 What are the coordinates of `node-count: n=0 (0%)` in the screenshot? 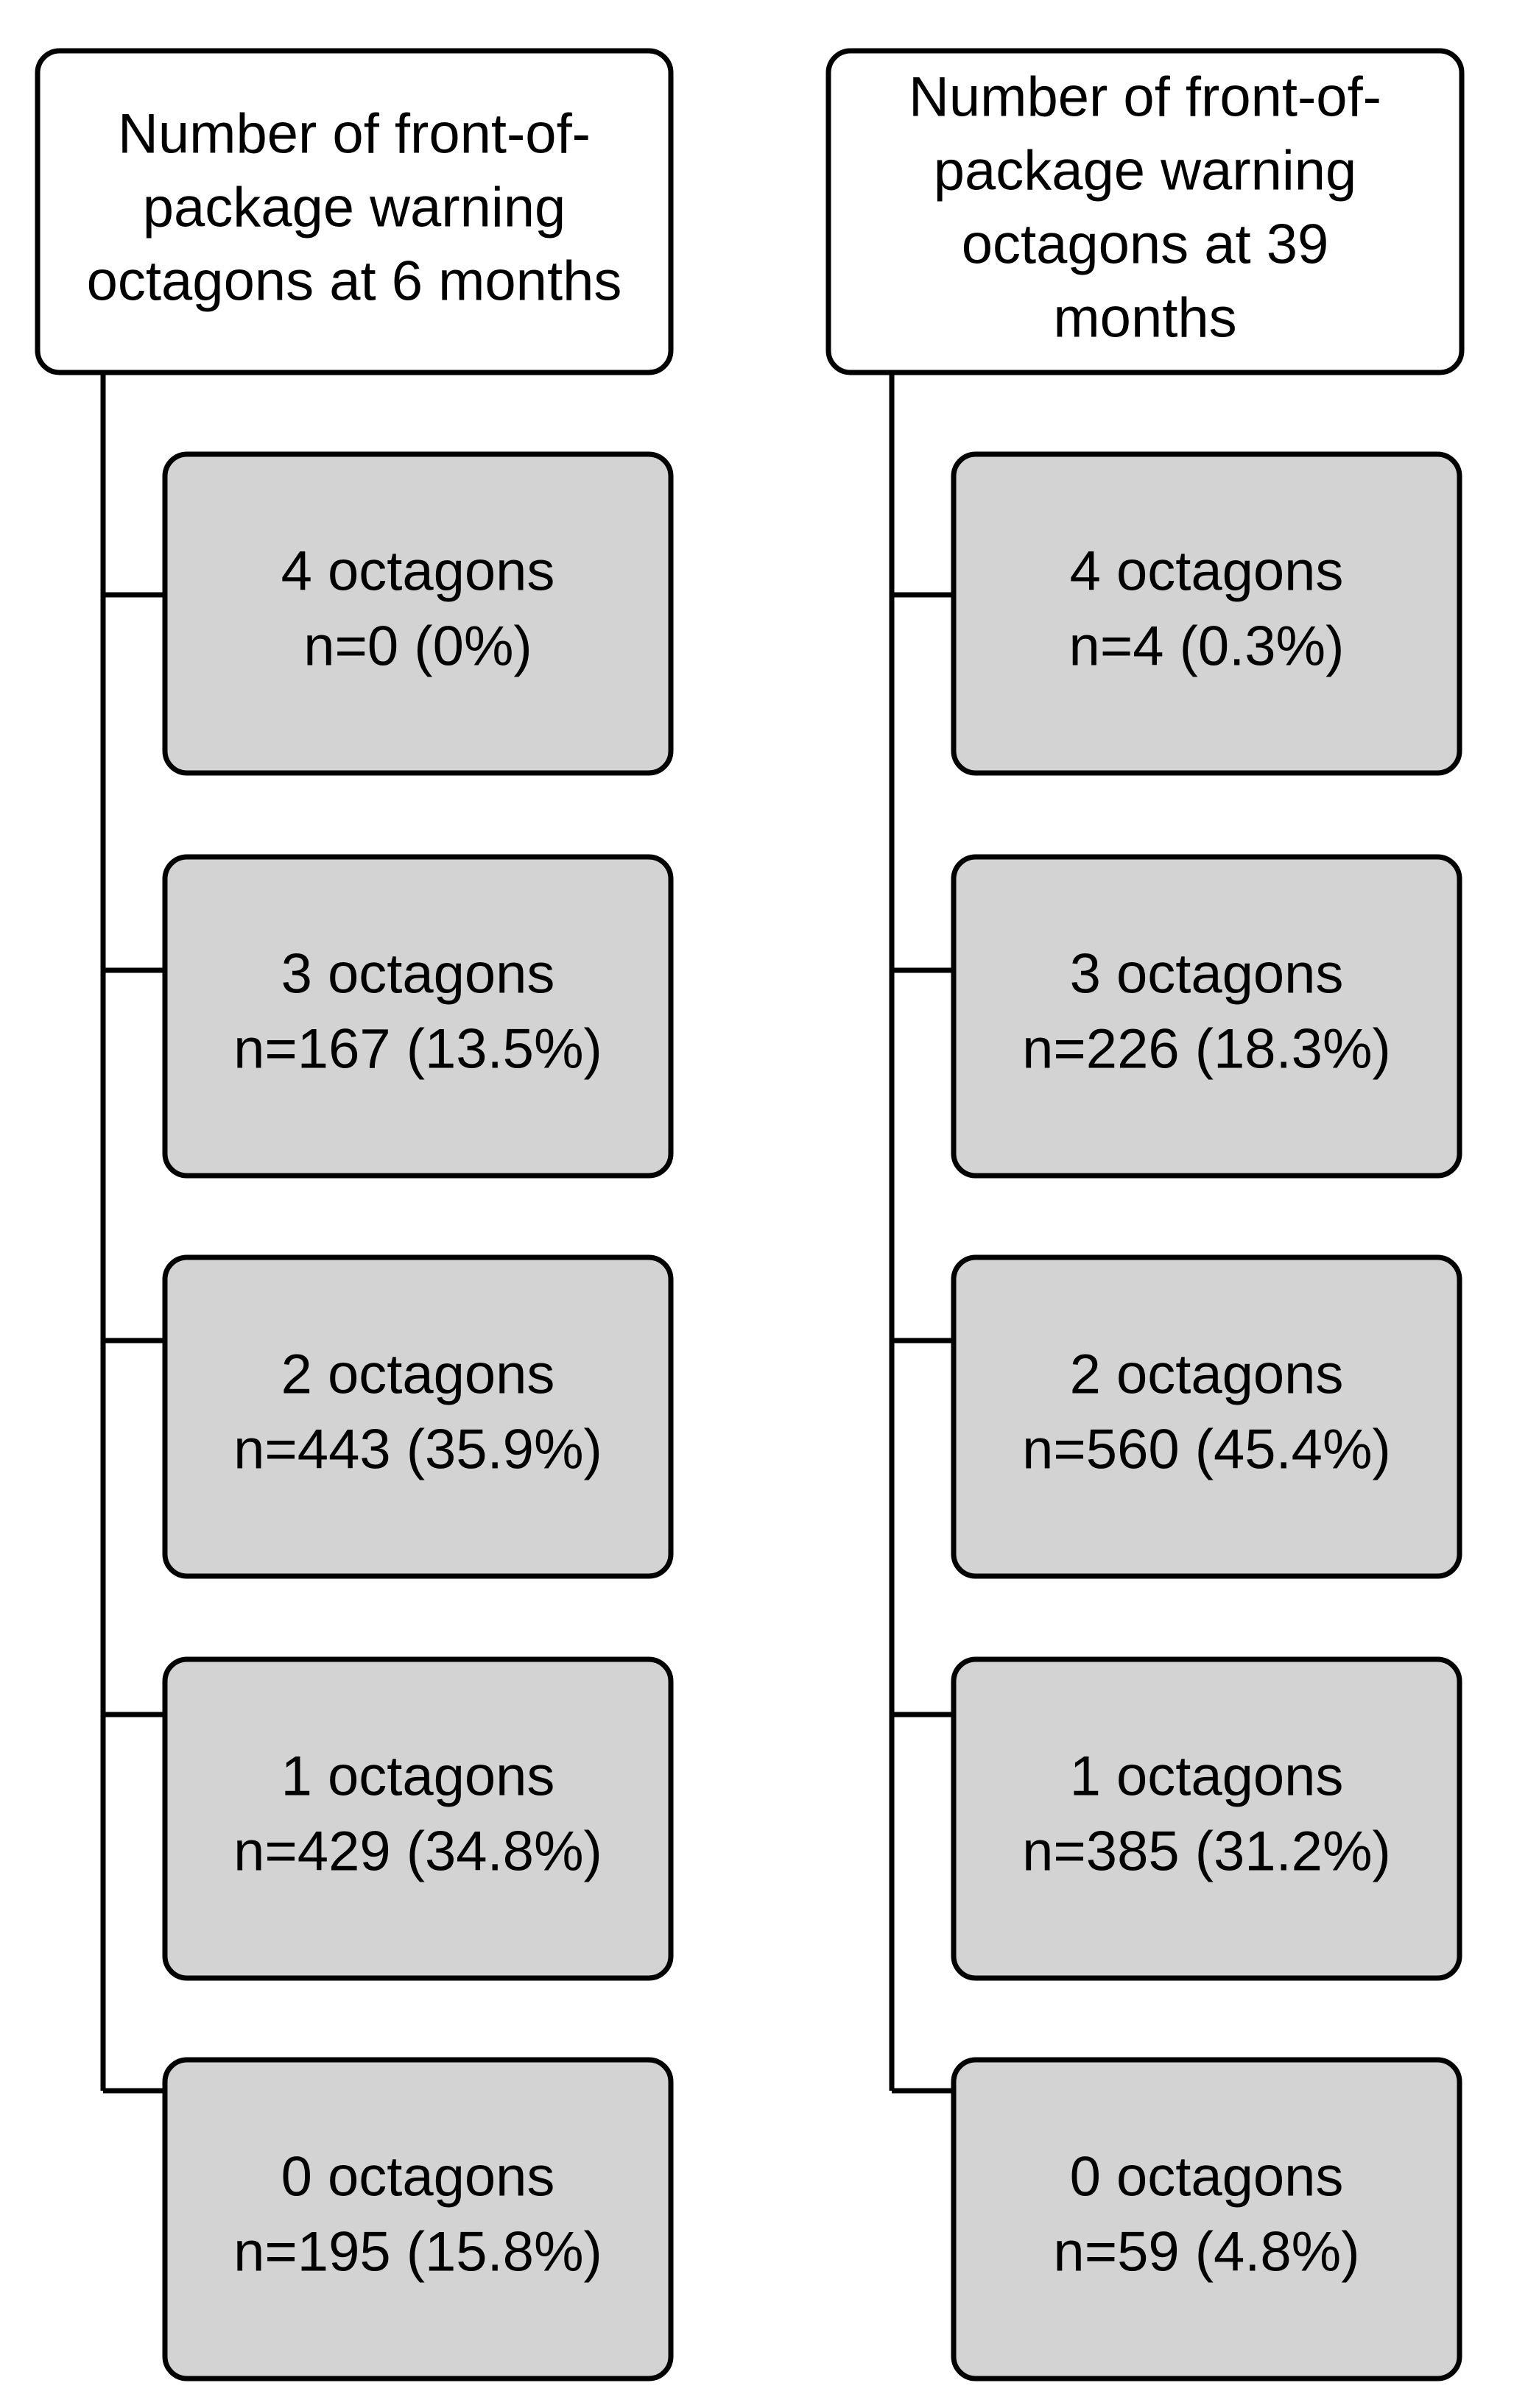 It's located at (418, 647).